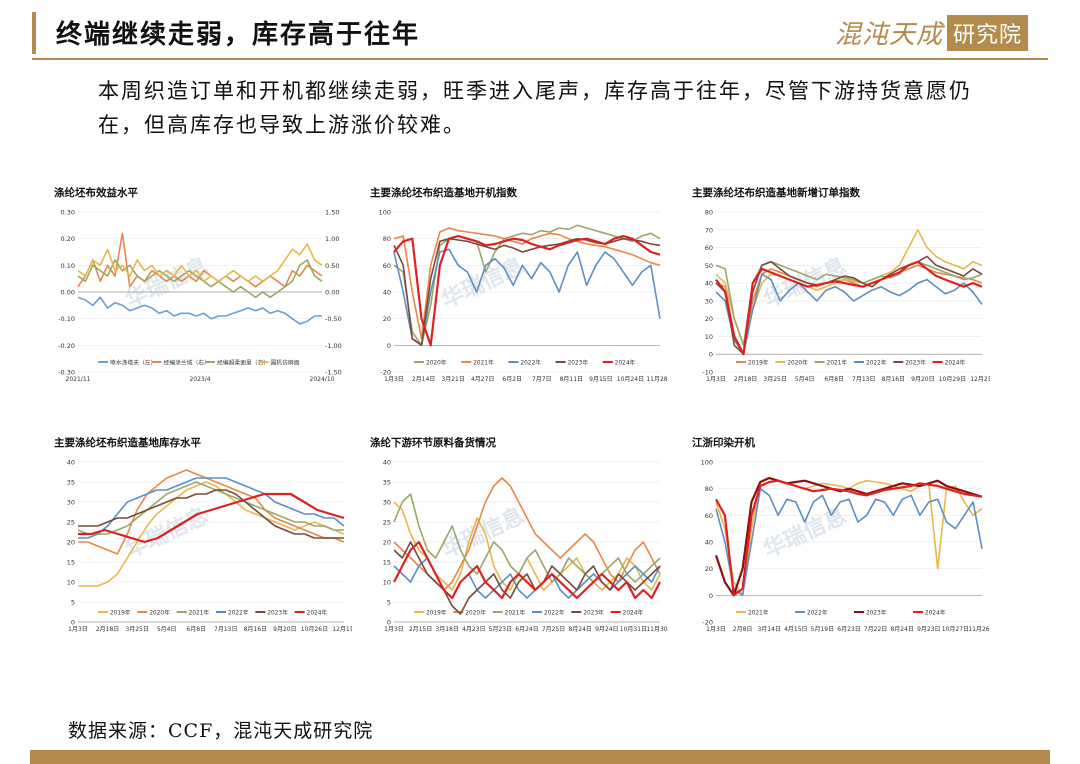 The height and width of the screenshot is (764, 1080). I want to click on y-right-tick-label: 0.50, so click(332, 266).